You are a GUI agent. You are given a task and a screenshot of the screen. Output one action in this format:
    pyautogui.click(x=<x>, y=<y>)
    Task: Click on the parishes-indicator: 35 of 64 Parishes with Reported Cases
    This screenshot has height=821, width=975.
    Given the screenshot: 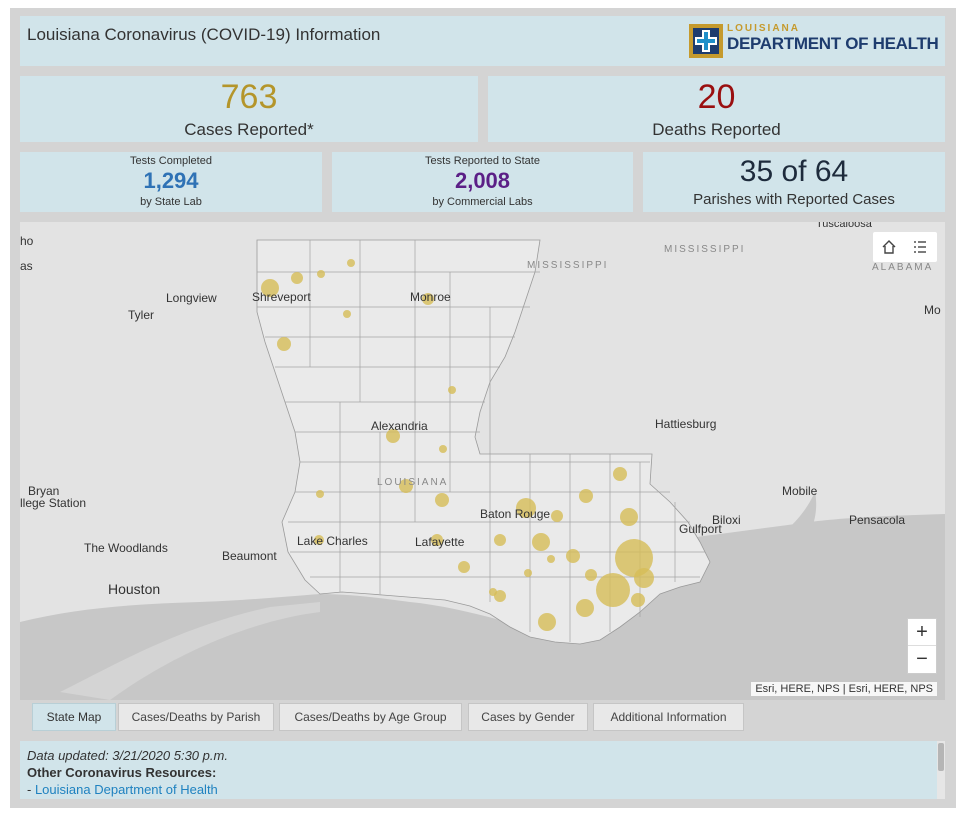 What is the action you would take?
    pyautogui.click(x=794, y=182)
    